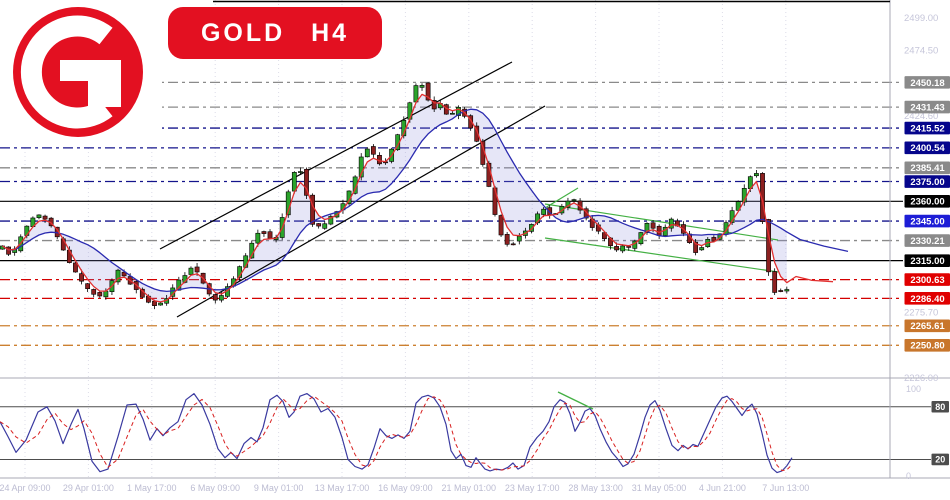  I want to click on scale-tick-label: 2499.00, so click(921, 18).